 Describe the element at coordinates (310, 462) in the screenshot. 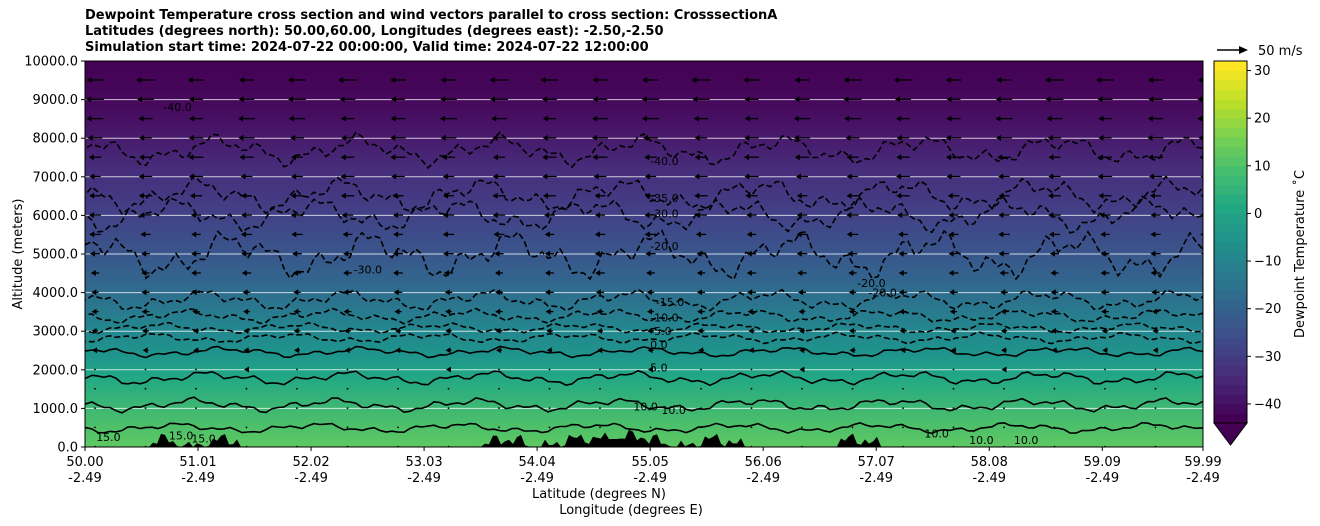

I see `x-tick-label-lat: 52.02` at that location.